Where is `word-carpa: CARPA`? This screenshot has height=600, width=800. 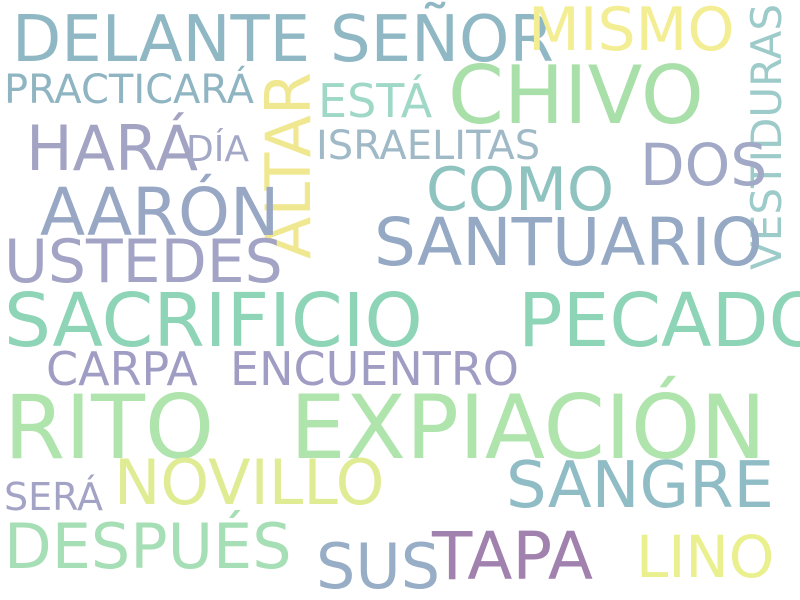
word-carpa: CARPA is located at coordinates (122, 369).